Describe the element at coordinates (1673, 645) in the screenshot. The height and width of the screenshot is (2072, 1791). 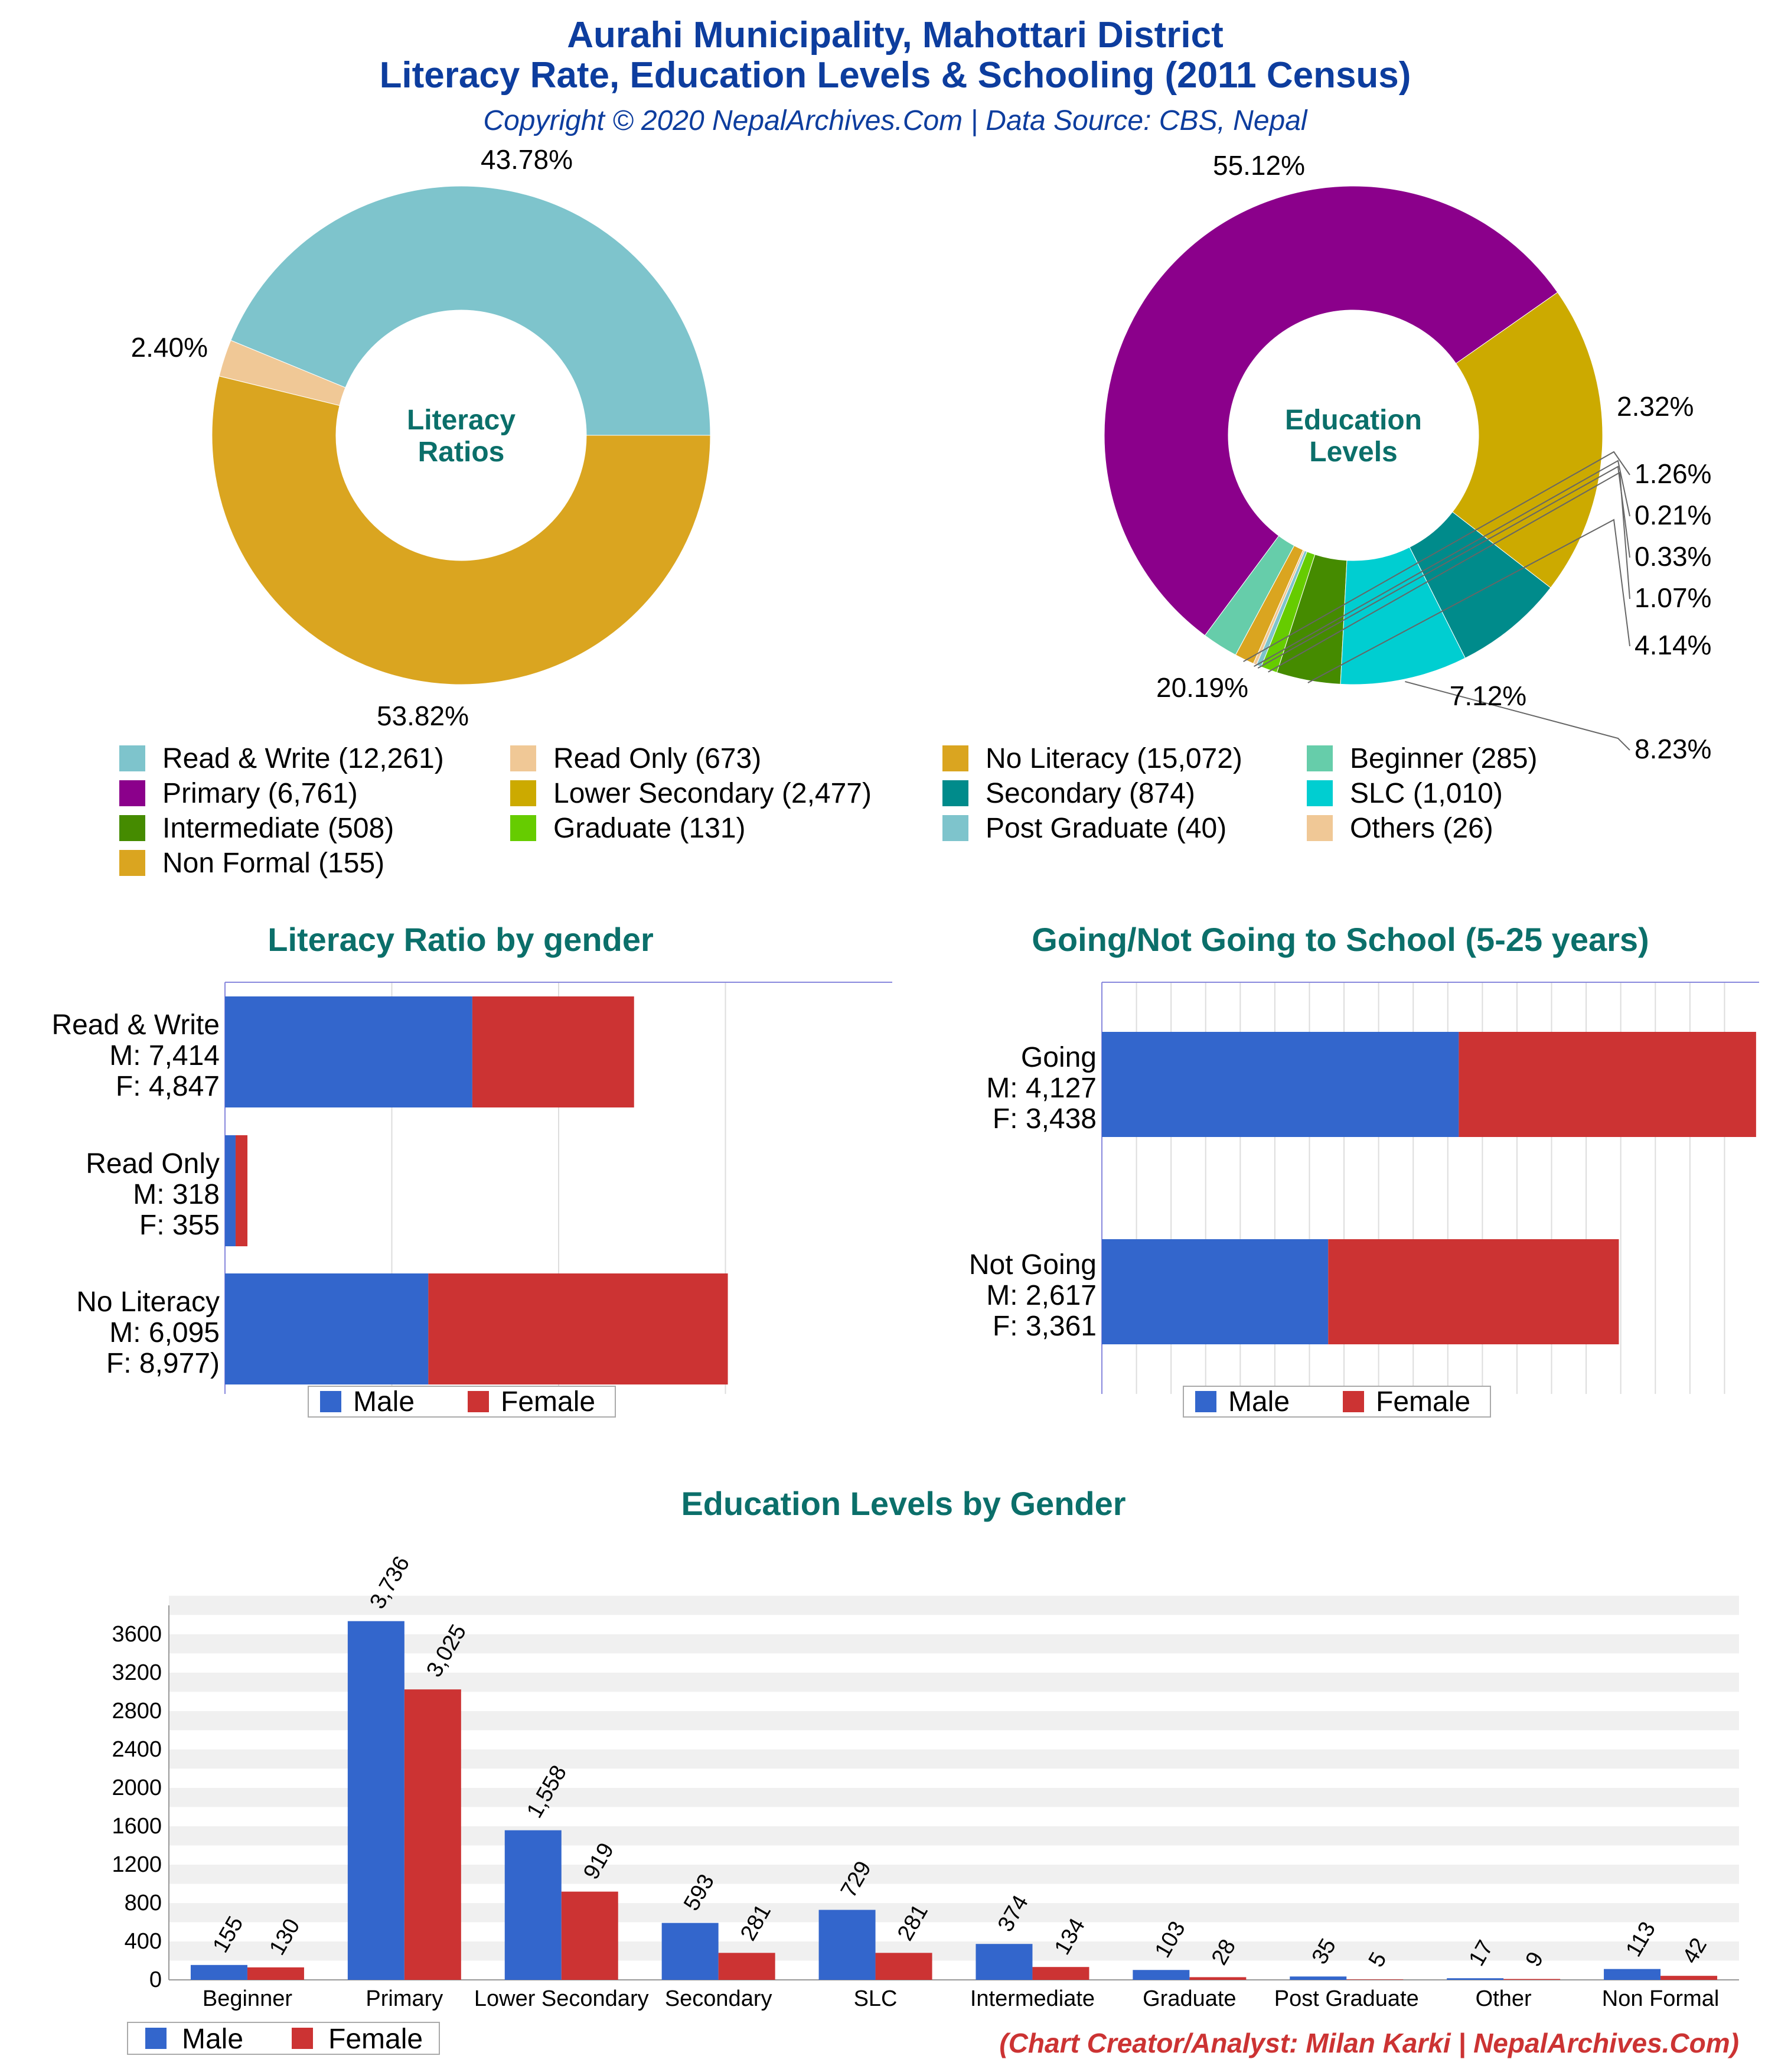
I see `slice-percent-label: 4.14%` at that location.